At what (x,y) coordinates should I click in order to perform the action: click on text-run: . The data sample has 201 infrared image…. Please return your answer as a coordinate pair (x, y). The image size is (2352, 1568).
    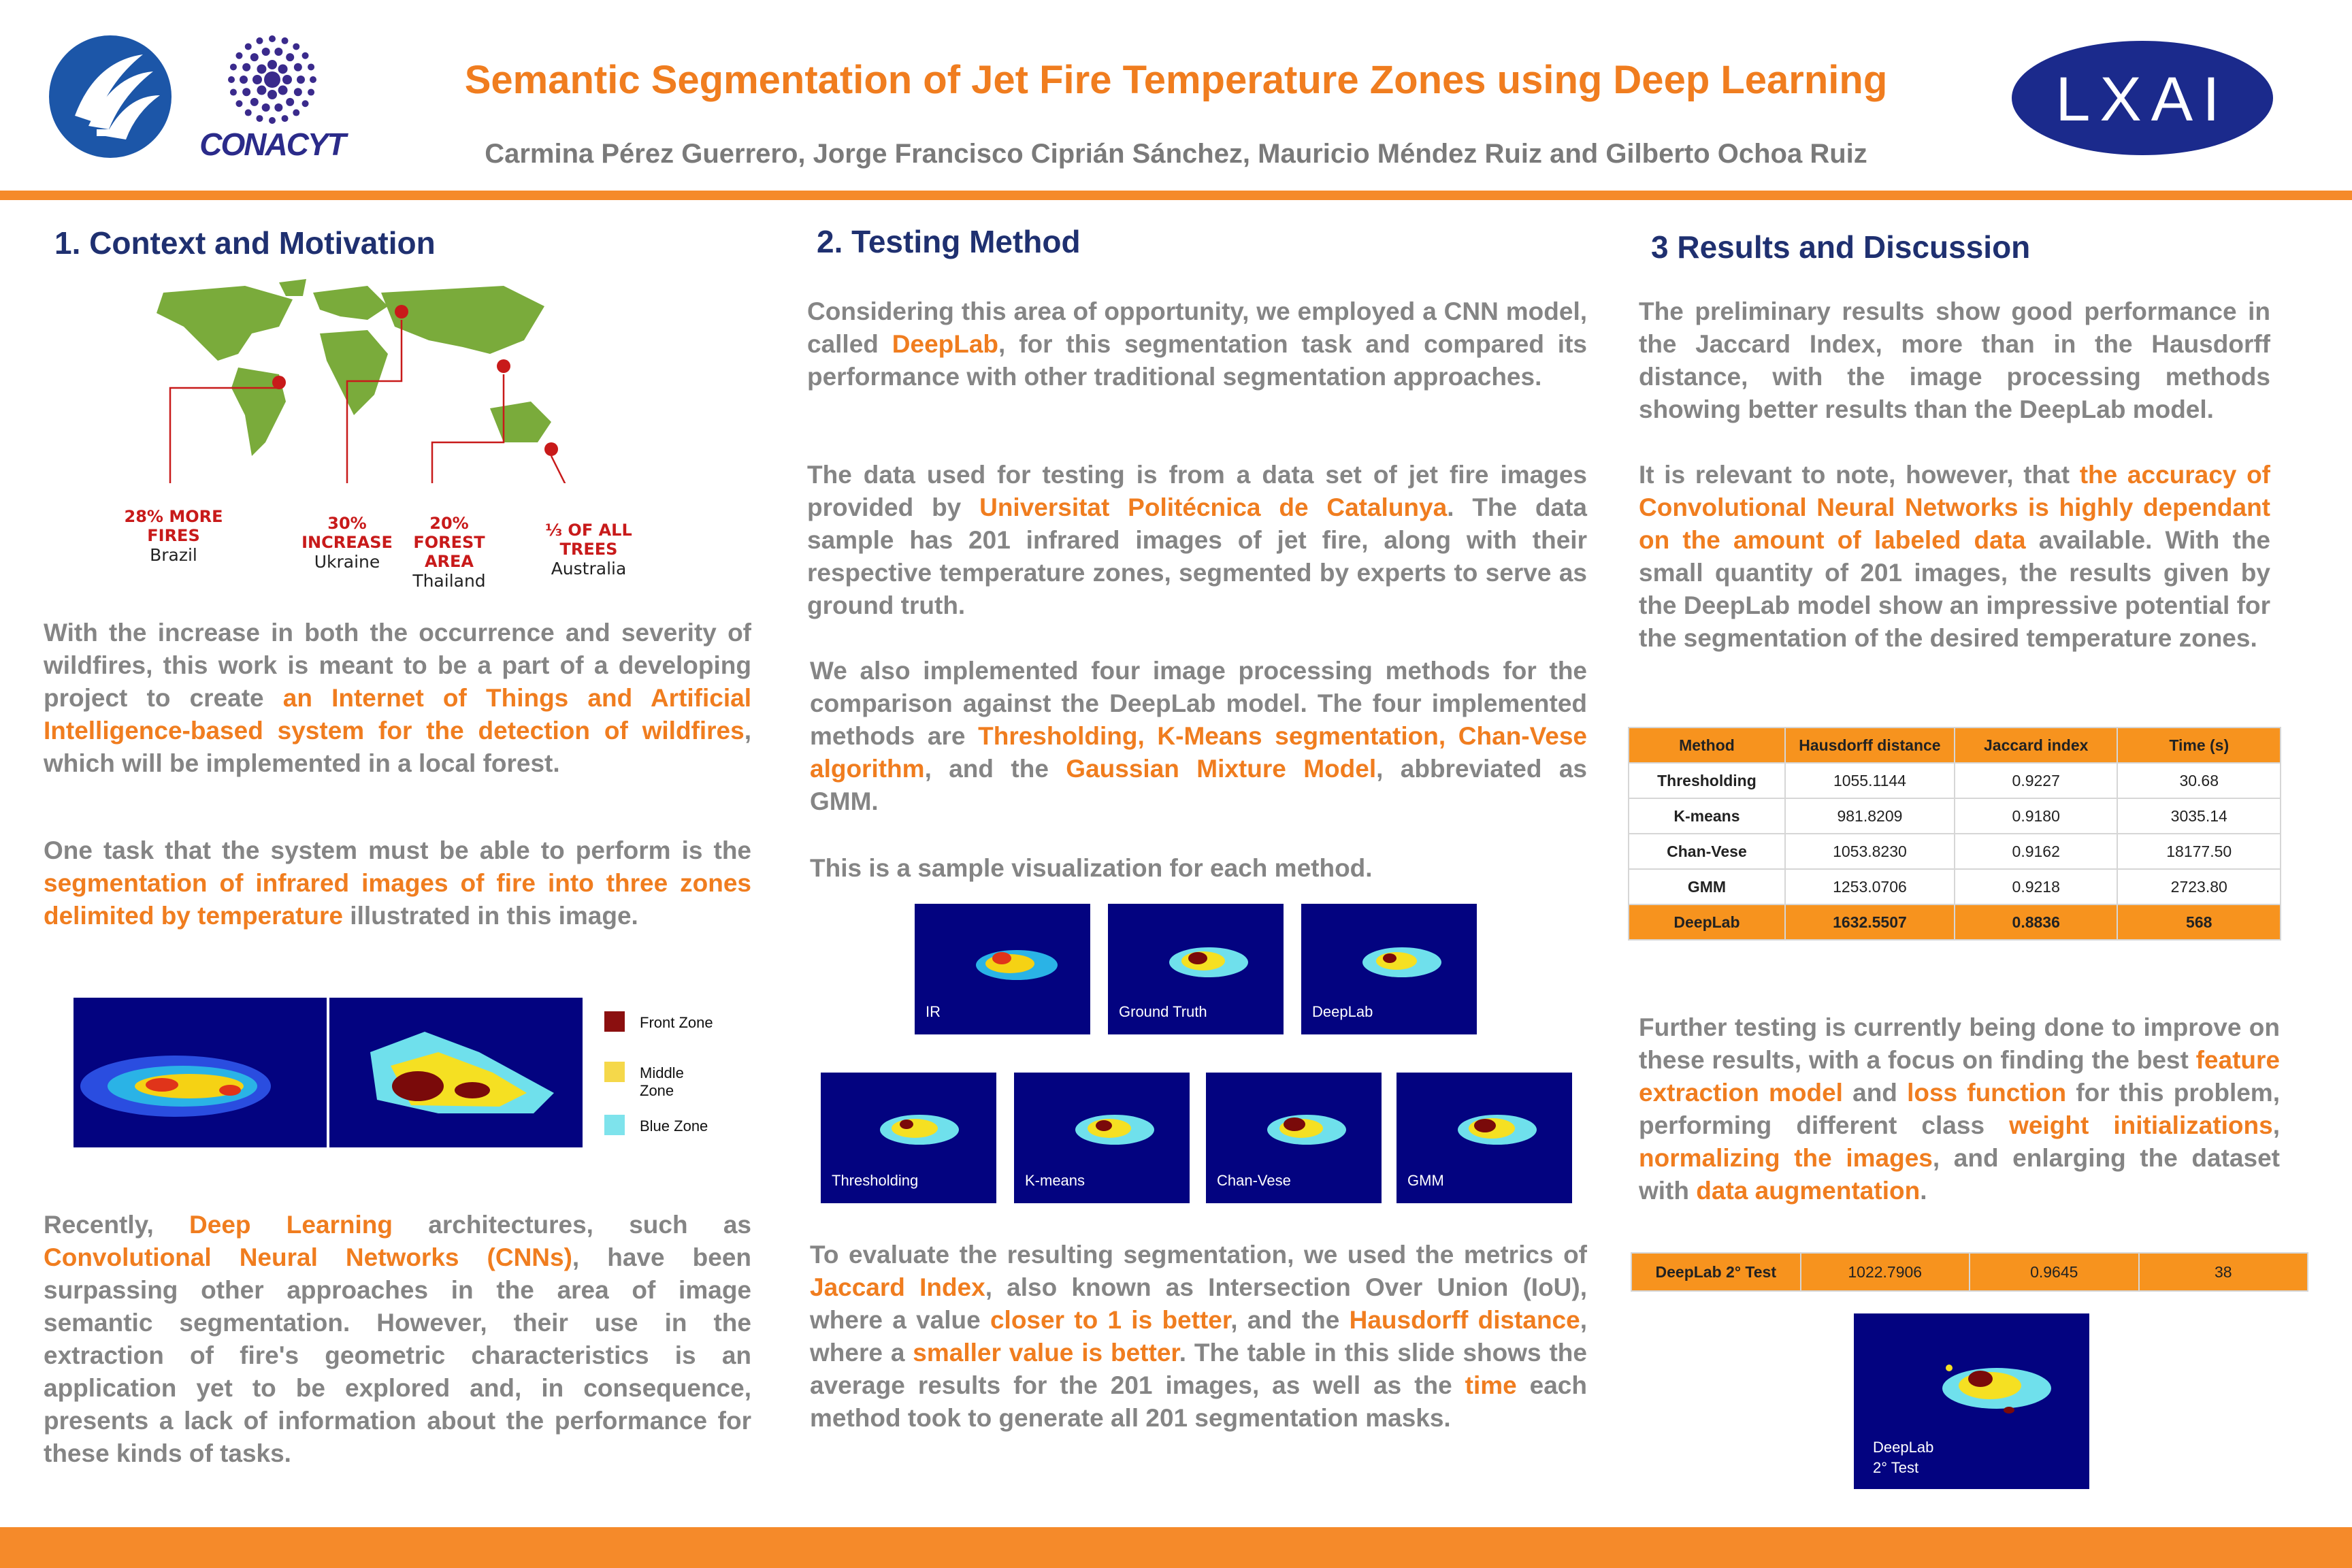
    Looking at the image, I should click on (1197, 556).